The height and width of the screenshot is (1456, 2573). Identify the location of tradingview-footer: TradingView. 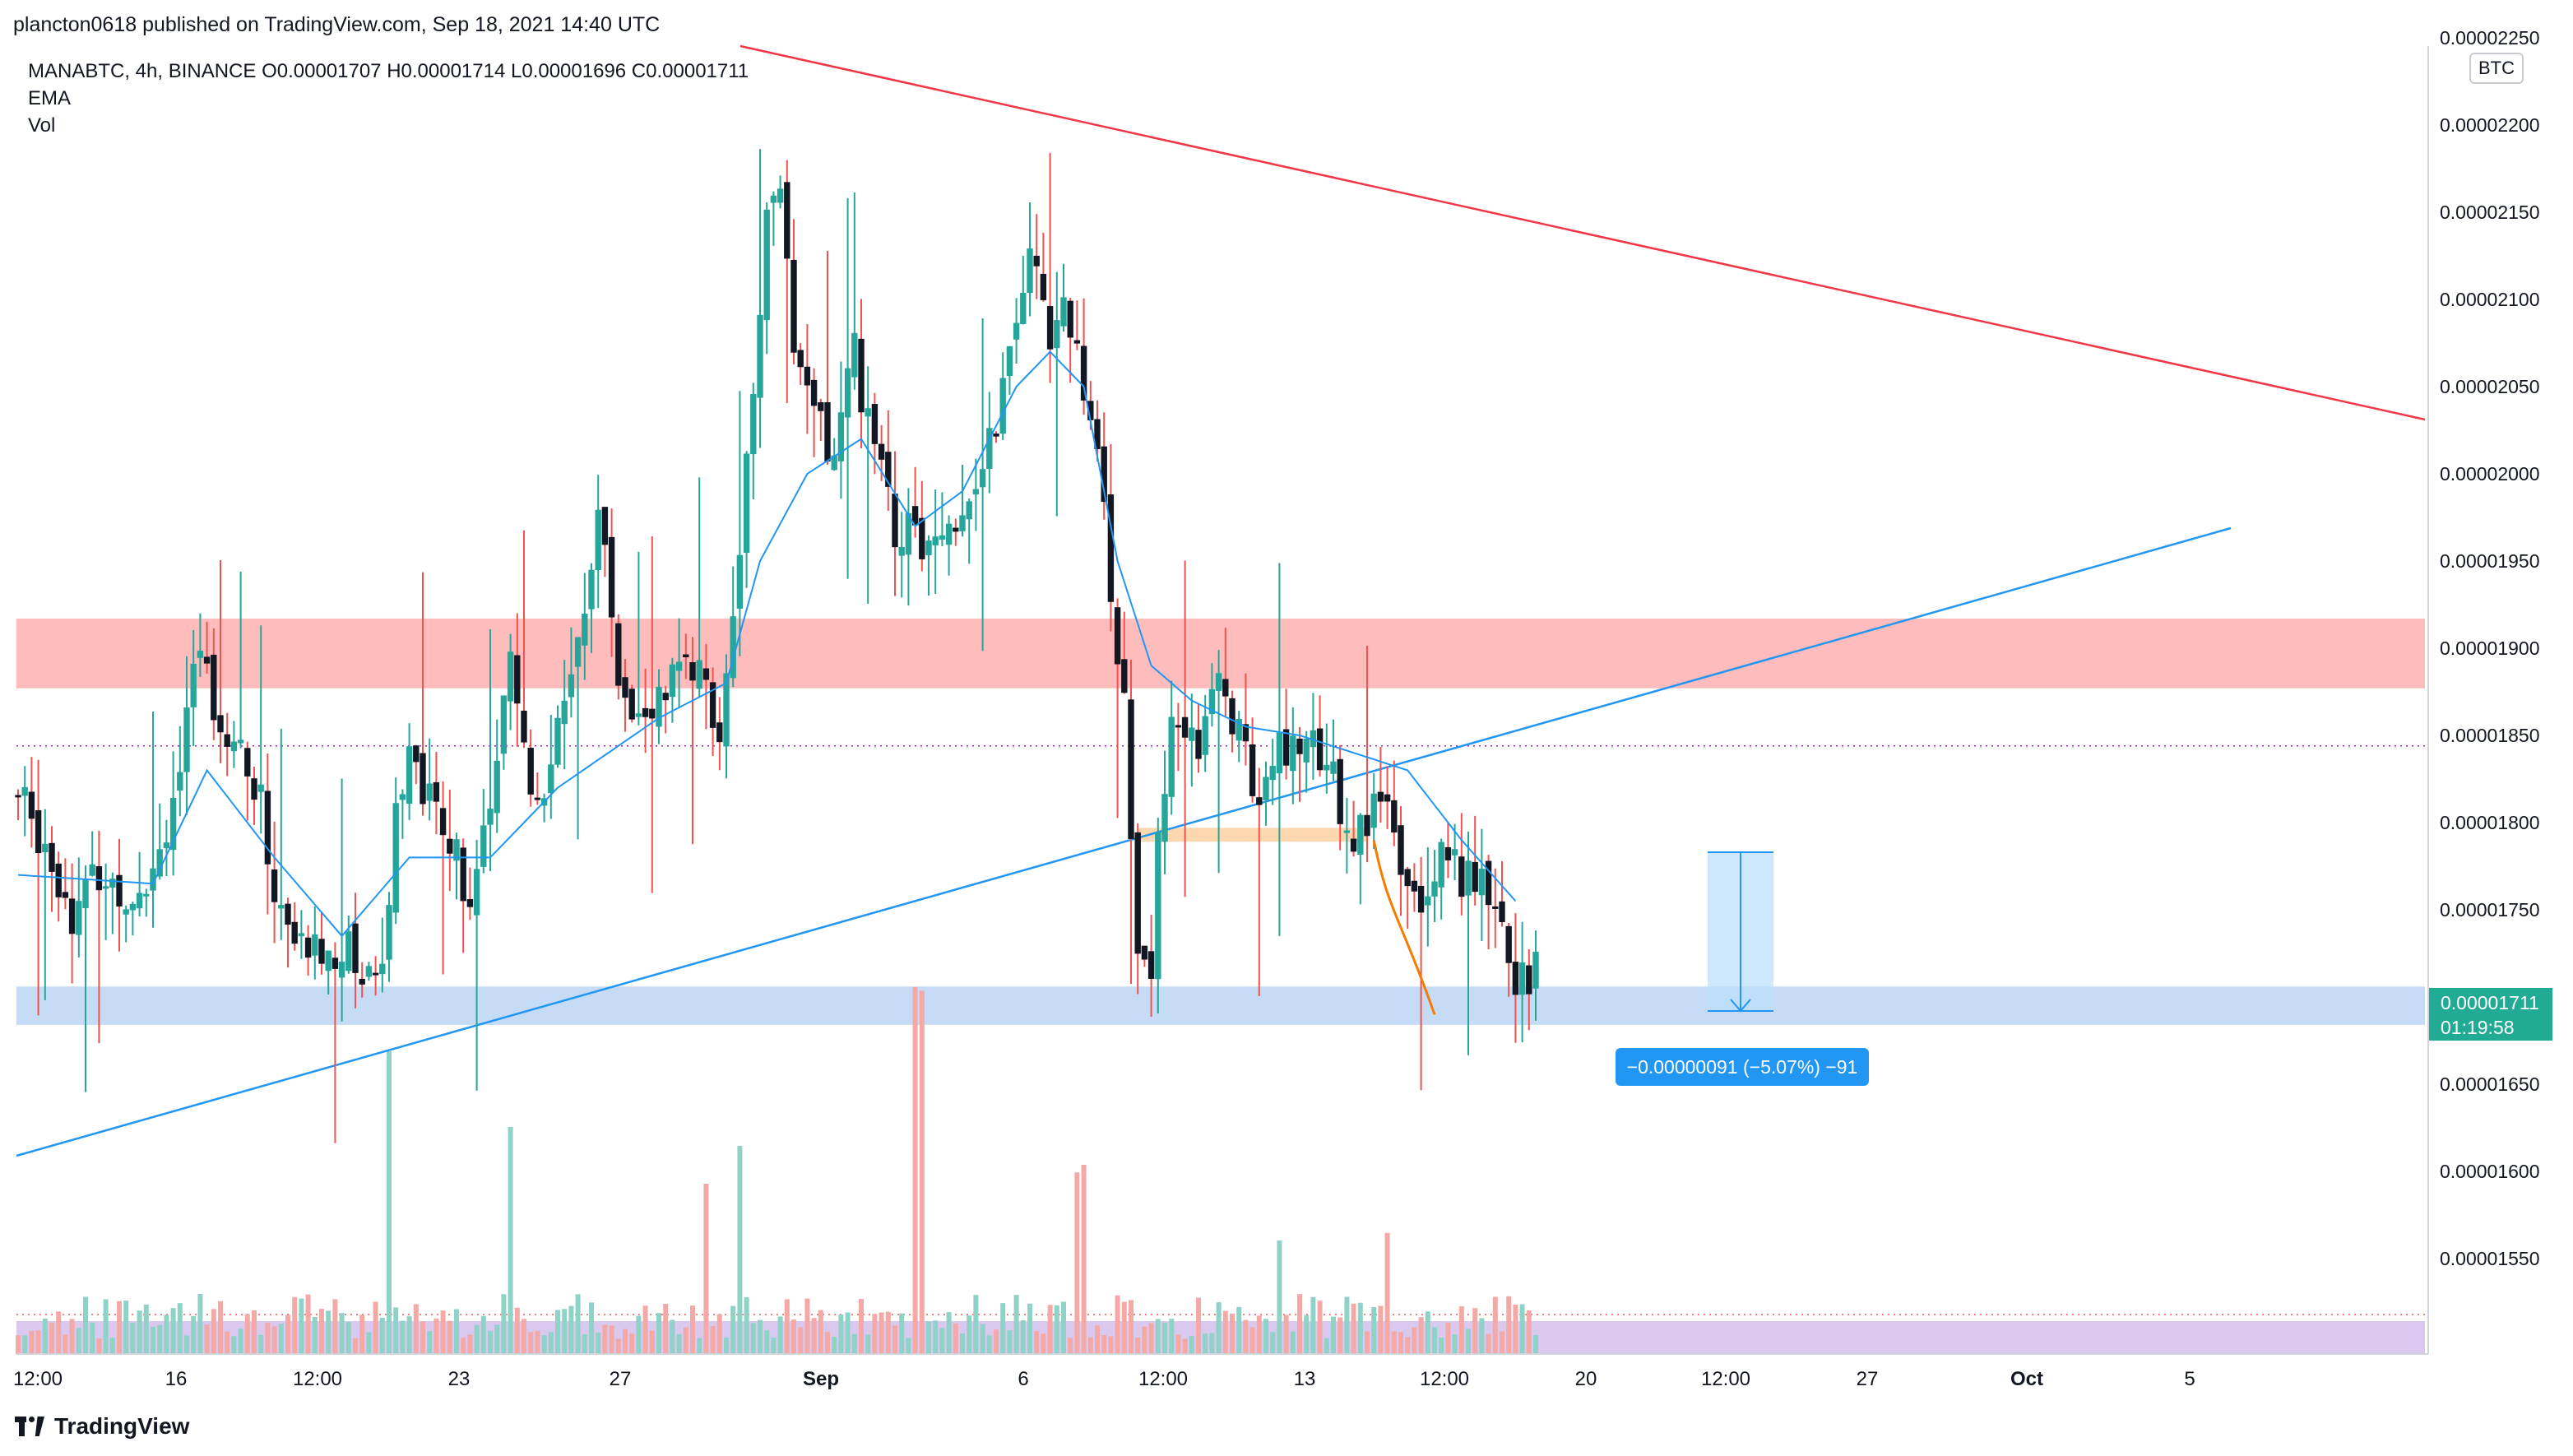
(102, 1426).